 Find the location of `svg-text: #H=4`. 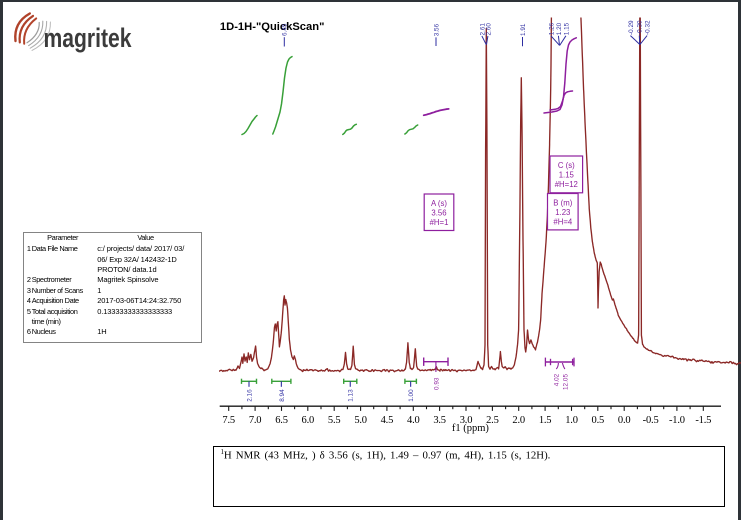

svg-text: #H=4 is located at coordinates (563, 222).